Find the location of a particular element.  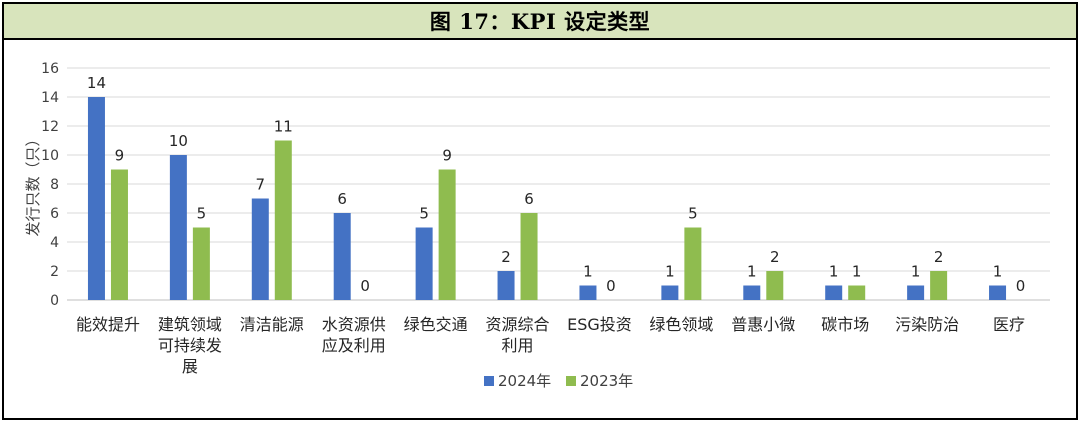

data-label: 10 is located at coordinates (178, 141).